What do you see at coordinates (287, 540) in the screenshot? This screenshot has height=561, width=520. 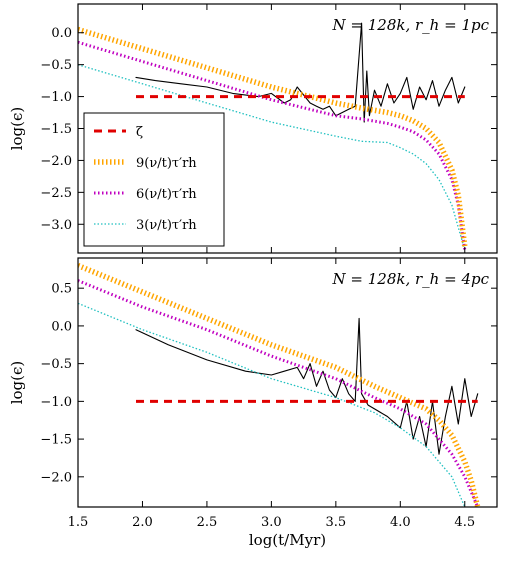 I see `x-axis-label: log(t/Myr)` at bounding box center [287, 540].